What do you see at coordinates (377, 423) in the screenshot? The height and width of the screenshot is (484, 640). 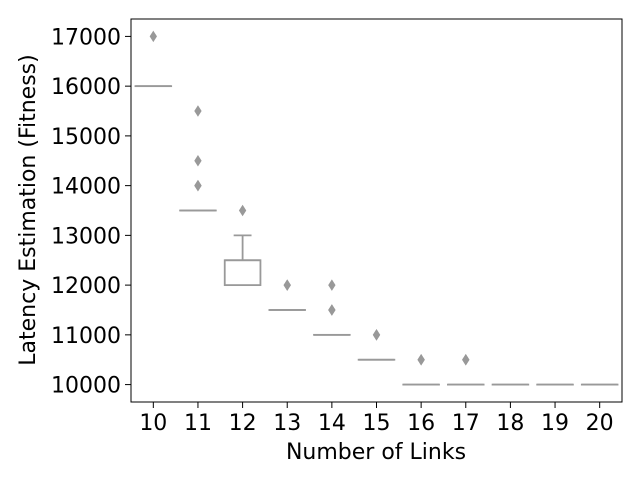 I see `x-tick-label: 15` at bounding box center [377, 423].